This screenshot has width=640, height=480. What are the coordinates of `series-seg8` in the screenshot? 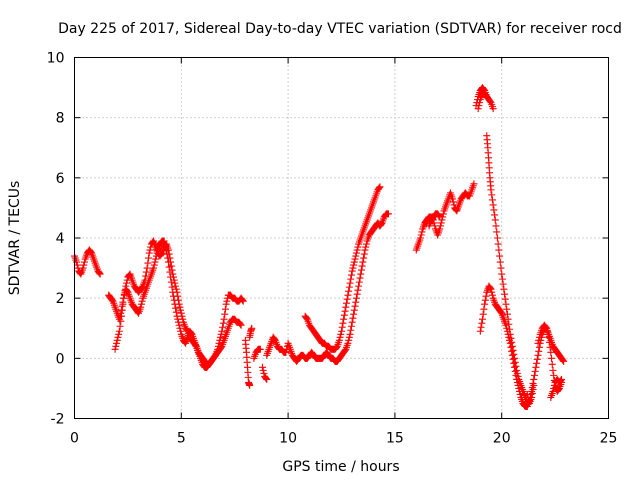 It's located at (327, 287).